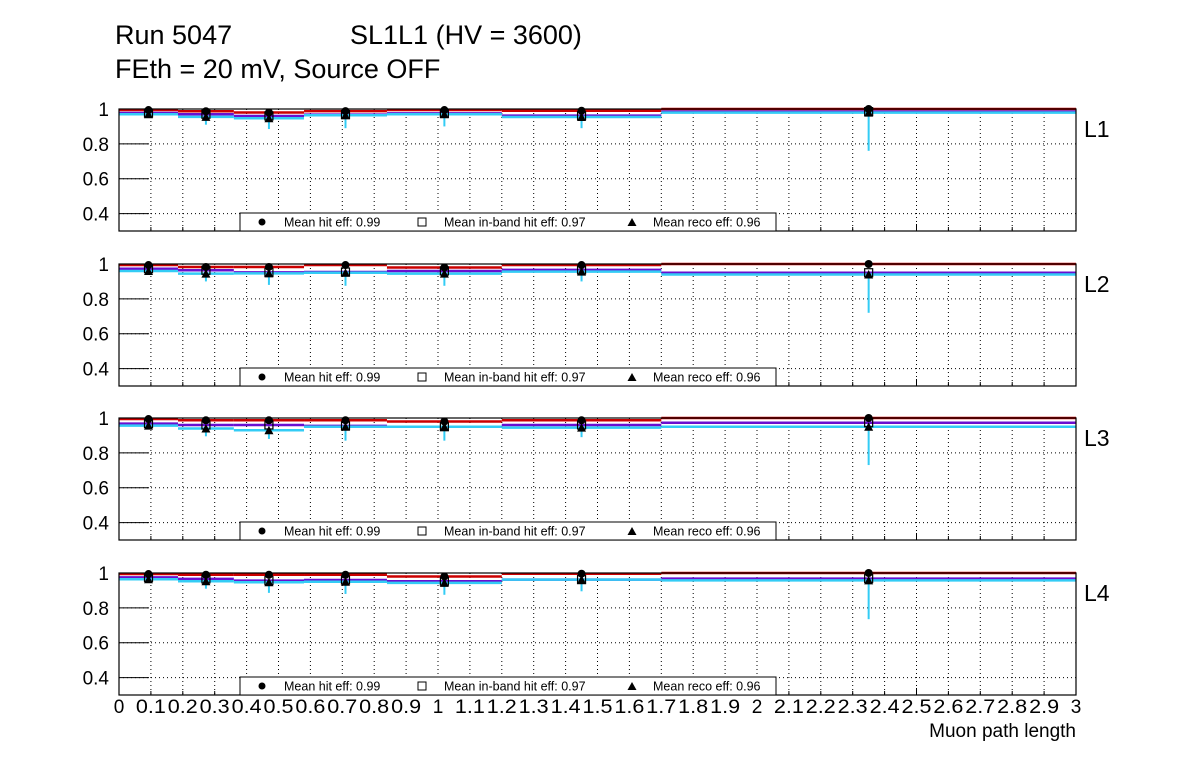 Image resolution: width=1196 pixels, height=777 pixels. Describe the element at coordinates (980, 707) in the screenshot. I see `x-tick-label: 2.7` at that location.